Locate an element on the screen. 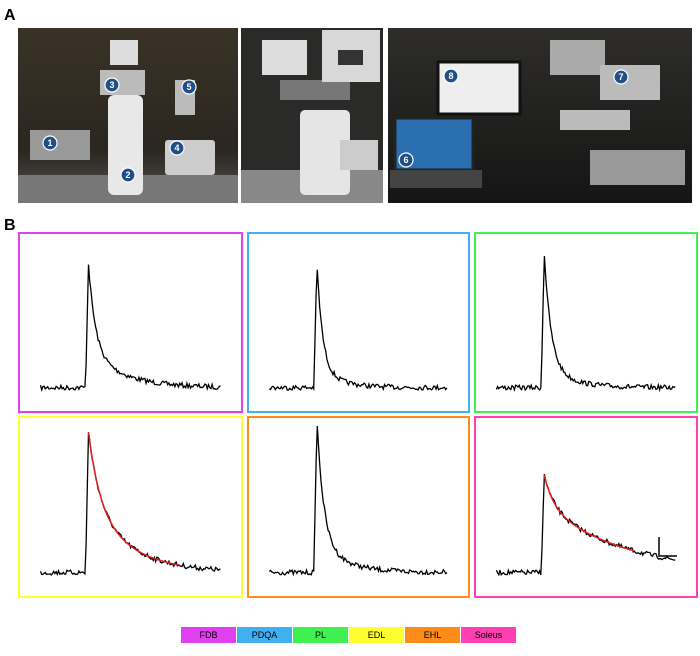 Image resolution: width=700 pixels, height=656 pixels. legend-label: Soleus is located at coordinates (489, 635).